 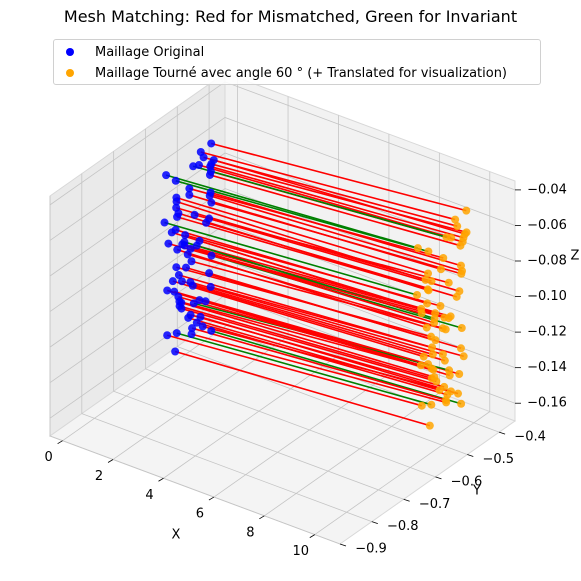 What do you see at coordinates (476, 491) in the screenshot?
I see `y-axis-label: Y` at bounding box center [476, 491].